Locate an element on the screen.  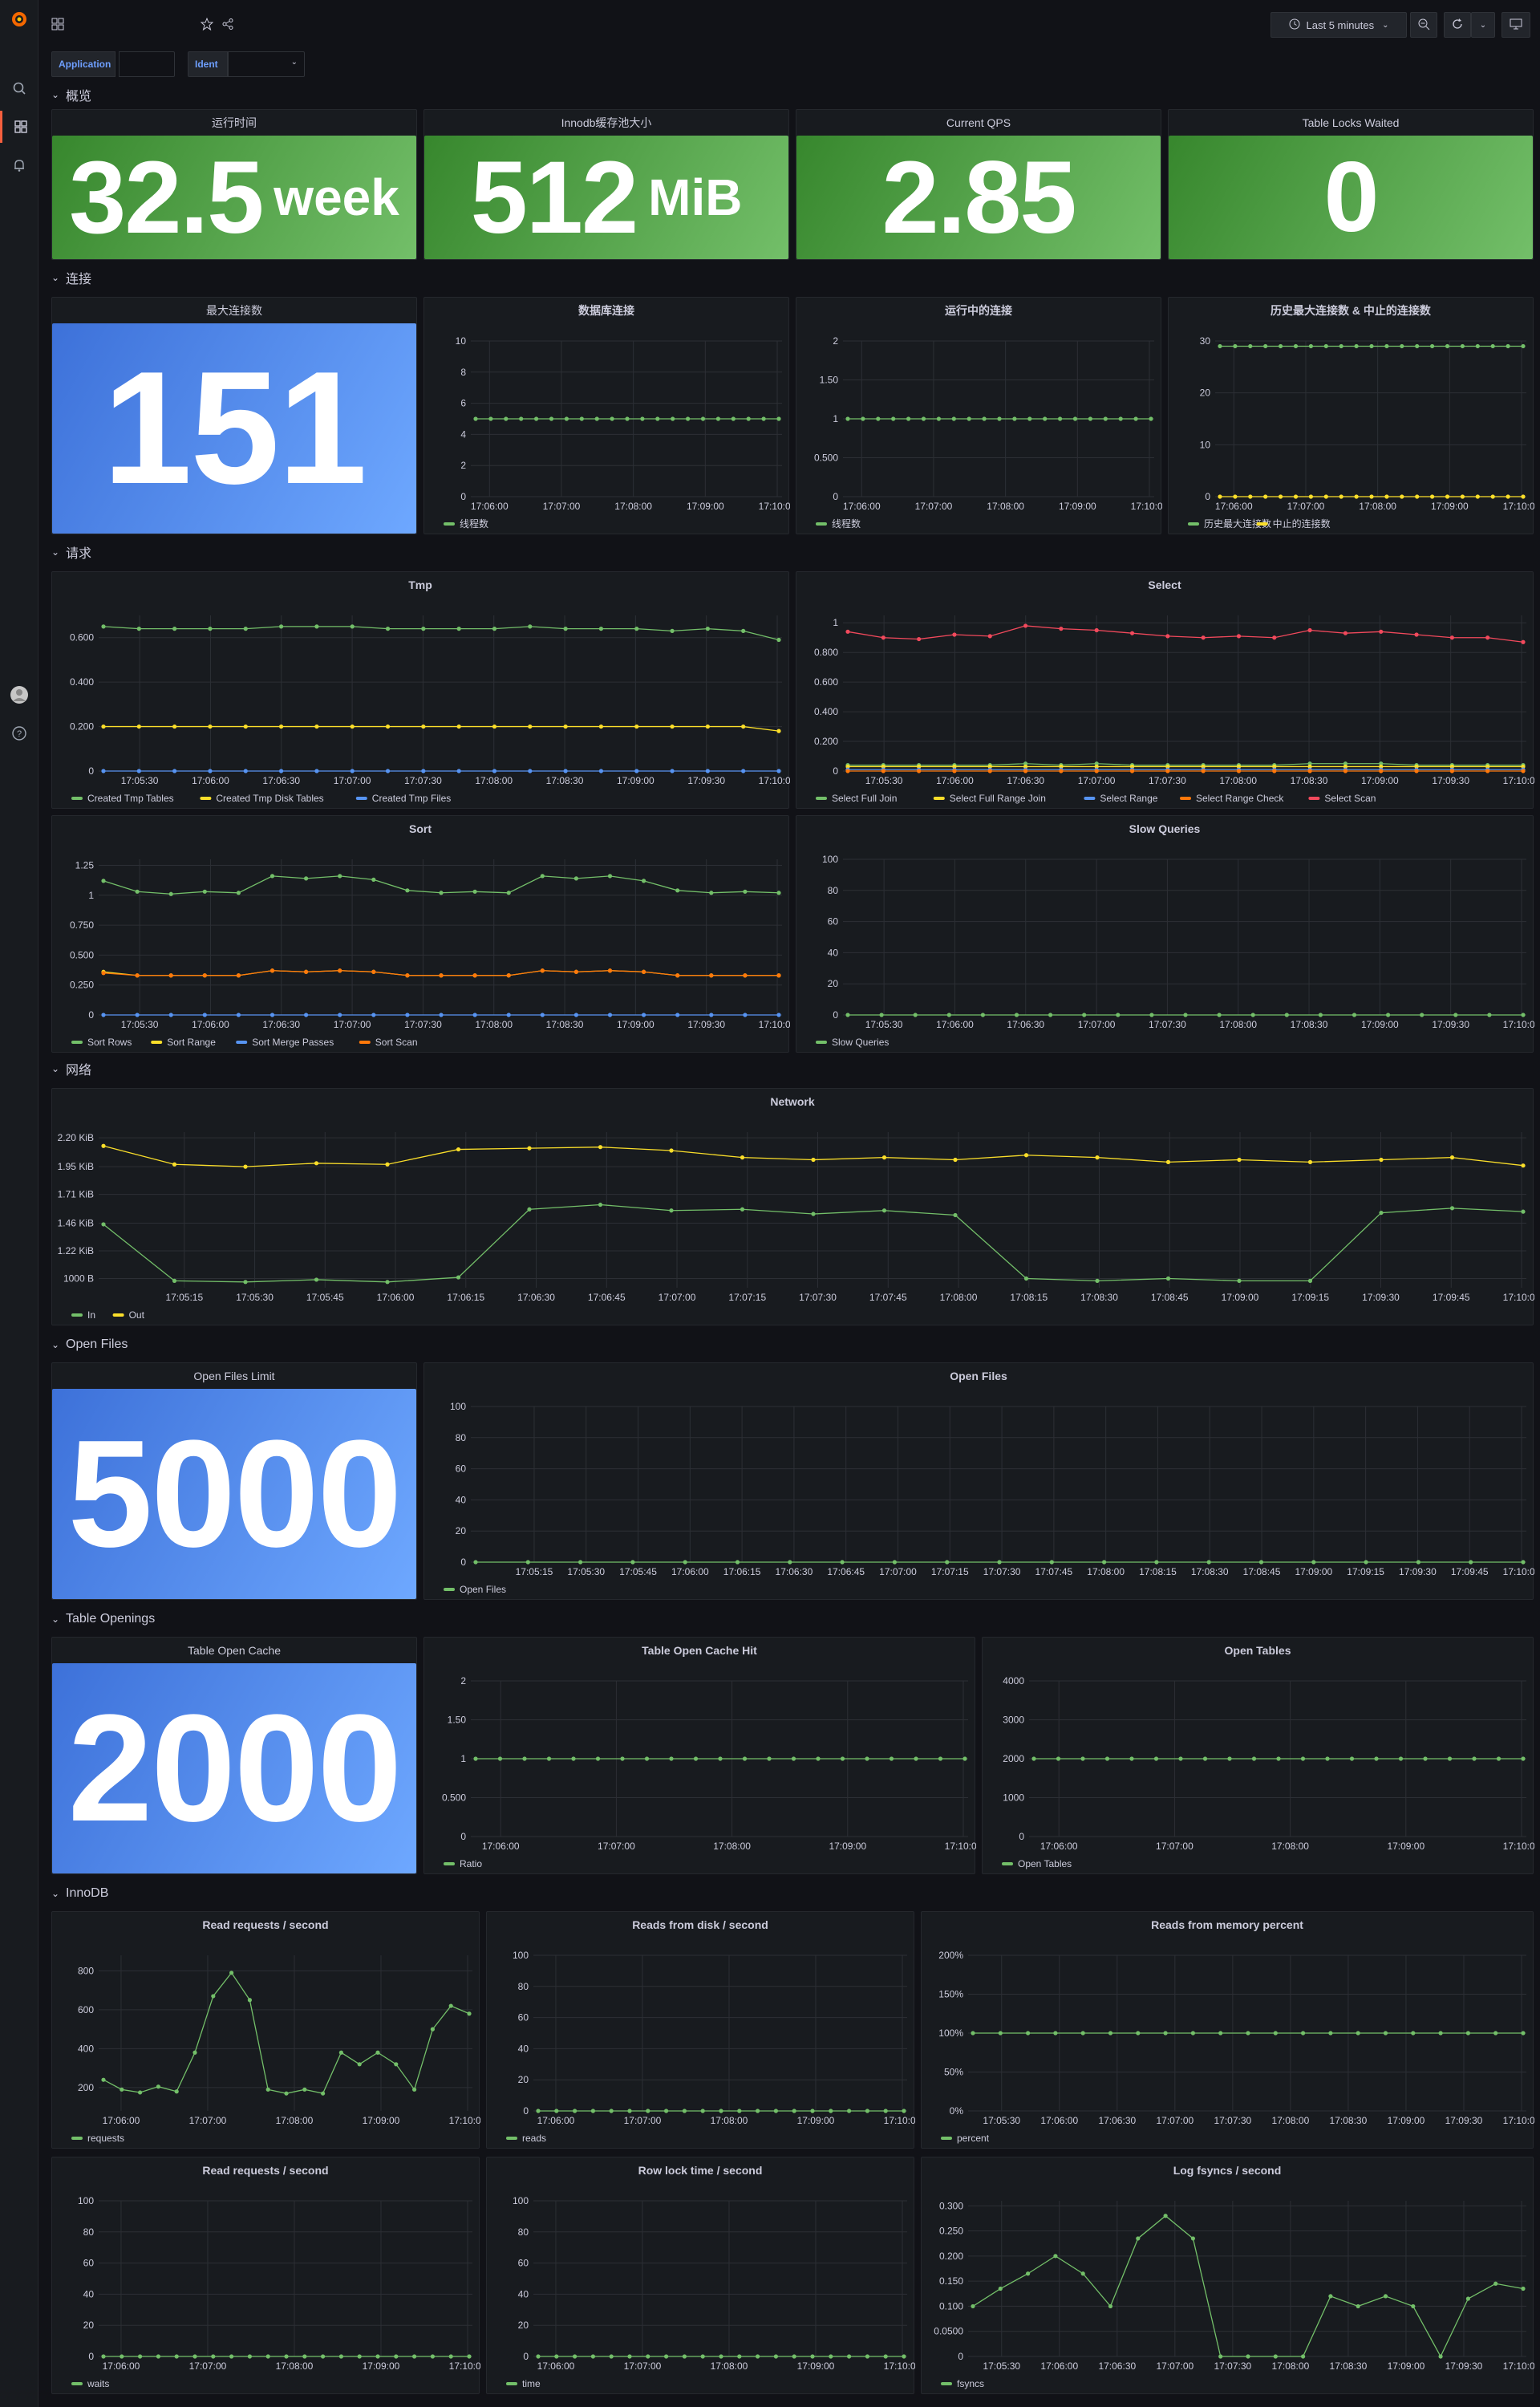
stat-panel-locks: Table Locks Waited 0 is located at coordinates (1351, 185).